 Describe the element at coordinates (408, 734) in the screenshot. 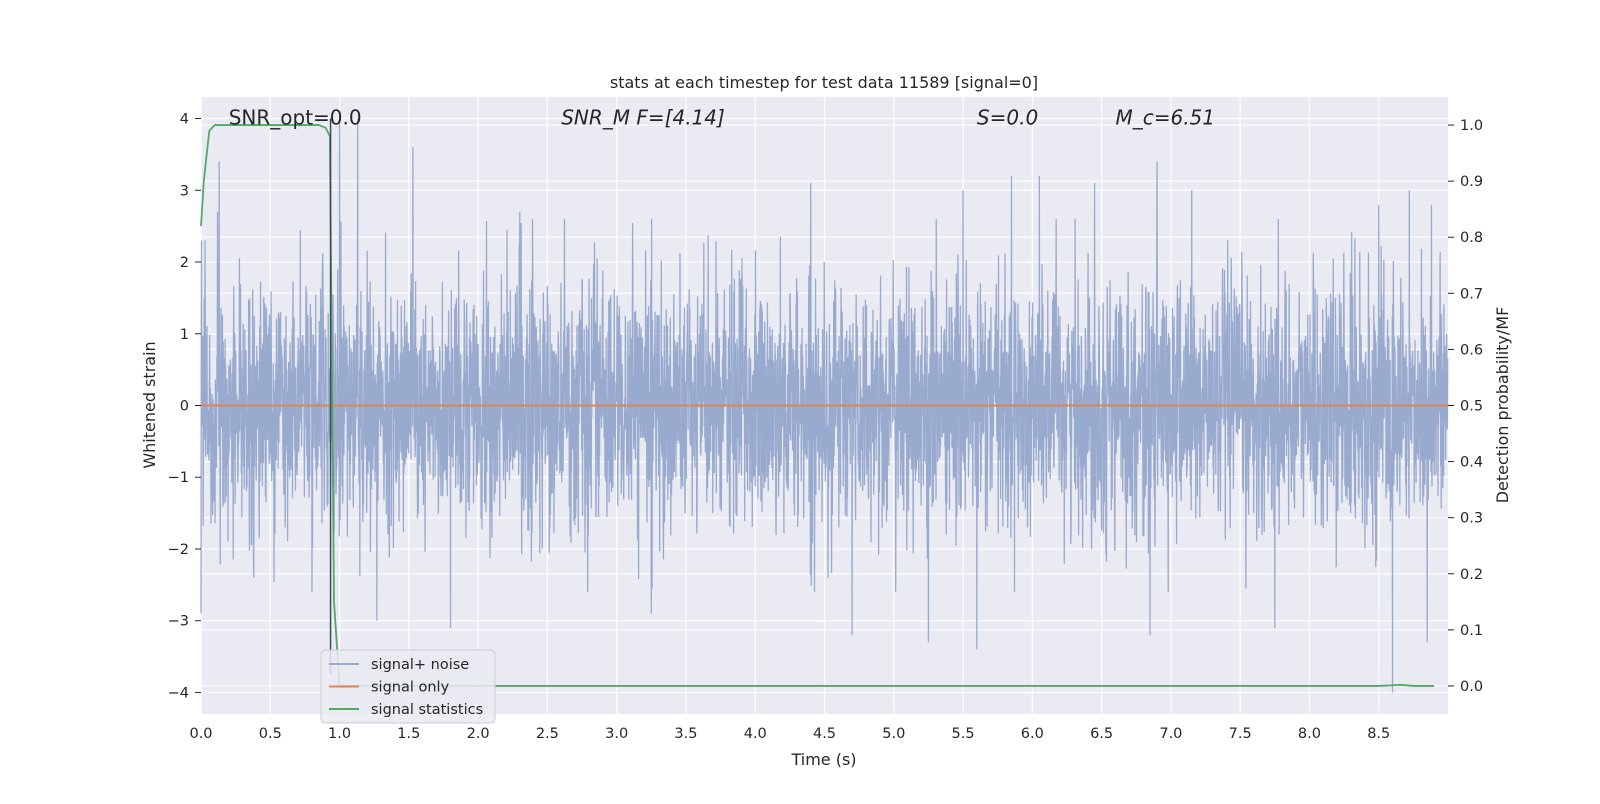

I see `x-tick-label: 1.5` at that location.